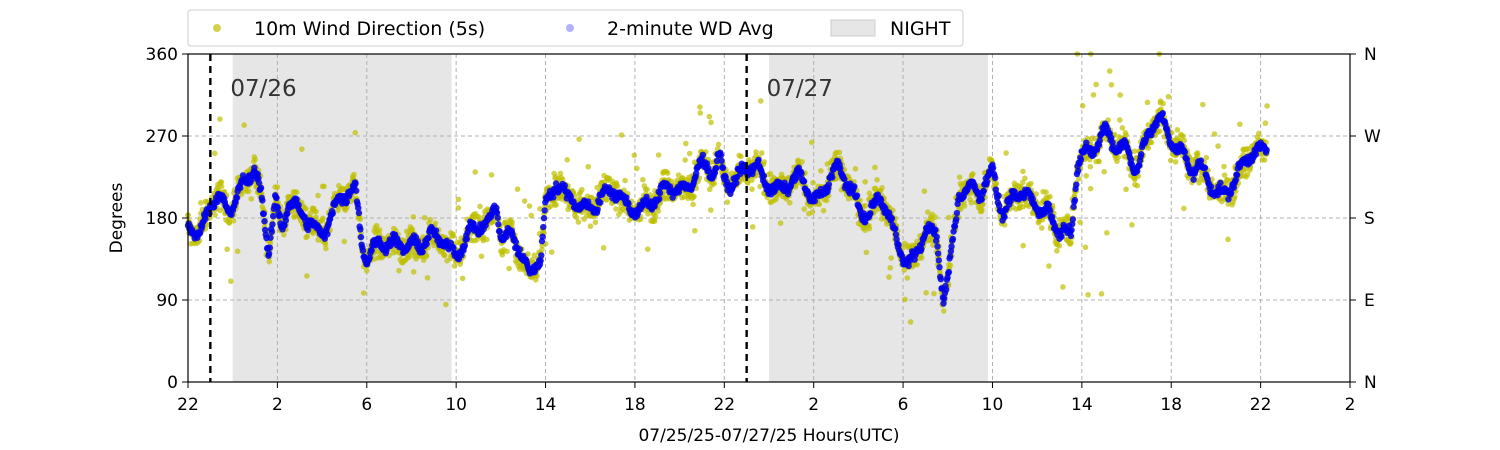 The image size is (1500, 450). What do you see at coordinates (172, 383) in the screenshot?
I see `y-tick-label: 0` at bounding box center [172, 383].